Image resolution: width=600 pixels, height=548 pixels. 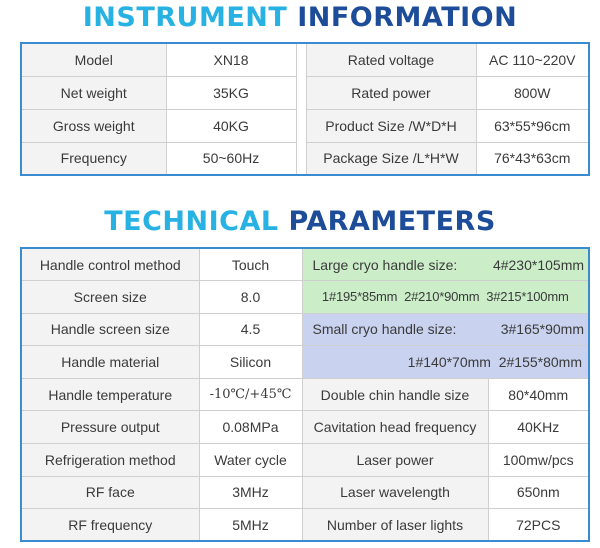 What do you see at coordinates (532, 92) in the screenshot?
I see `value-cell: 800W` at bounding box center [532, 92].